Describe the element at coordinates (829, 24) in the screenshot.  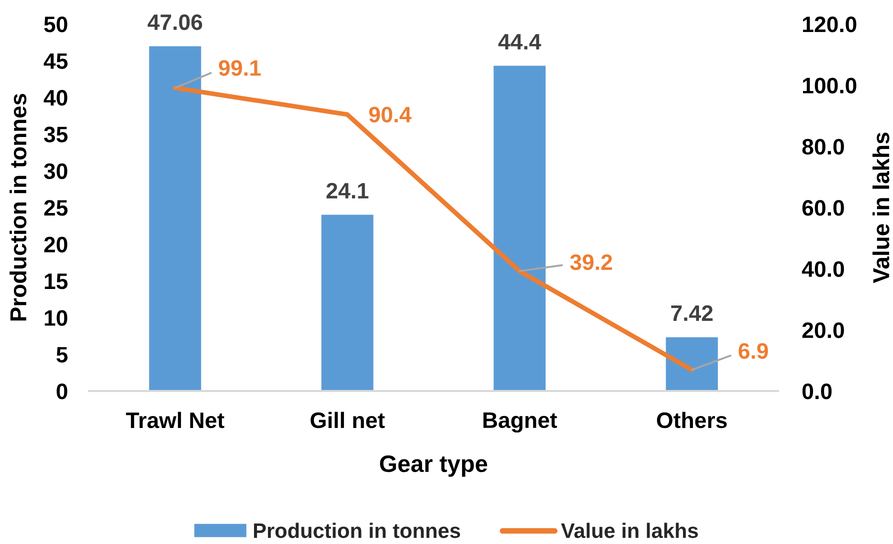
I see `y2-tick-label: 120.0` at that location.